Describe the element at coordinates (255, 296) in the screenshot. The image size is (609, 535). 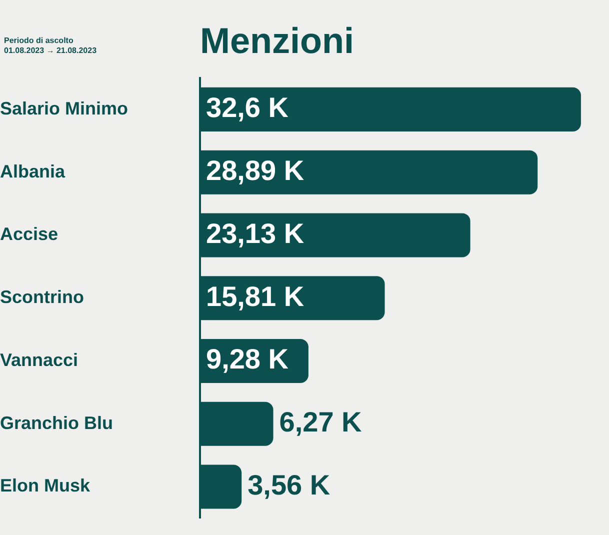
I see `data-label: 15,81 K` at that location.